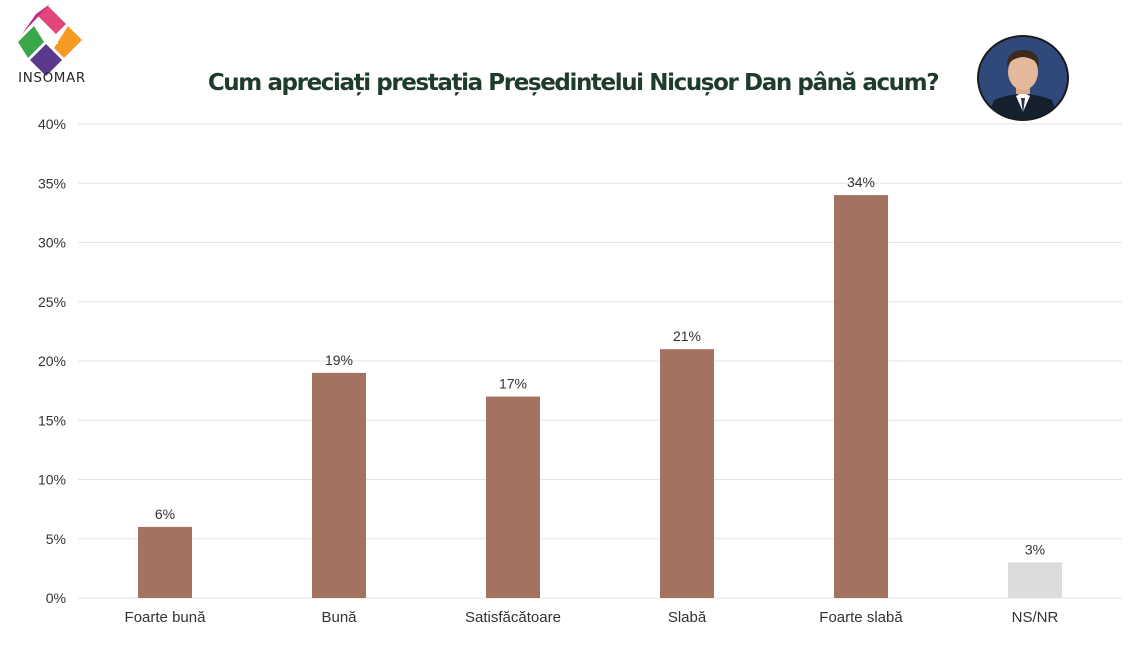 The height and width of the screenshot is (652, 1146). What do you see at coordinates (1035, 549) in the screenshot?
I see `data-label: 3%` at bounding box center [1035, 549].